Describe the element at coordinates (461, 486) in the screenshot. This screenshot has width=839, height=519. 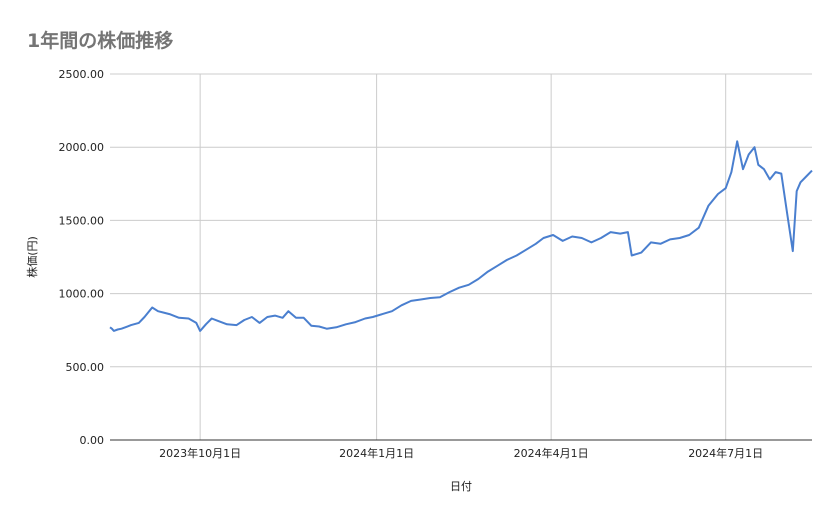
I see `x-axis-label: 日付` at that location.